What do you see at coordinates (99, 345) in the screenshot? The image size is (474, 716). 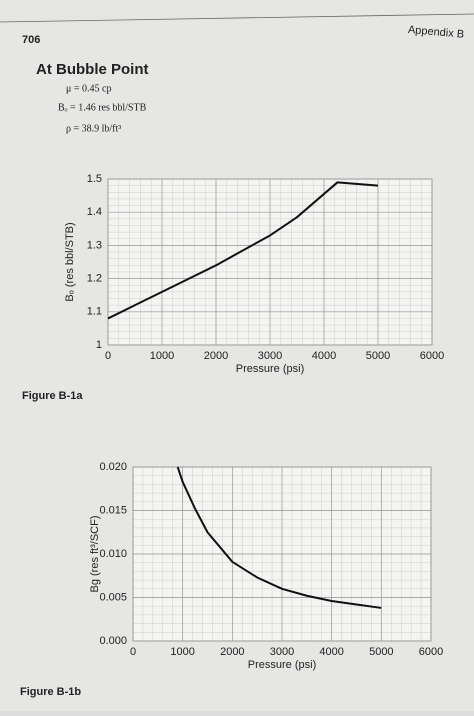 I see `y-tick-label: 1` at bounding box center [99, 345].